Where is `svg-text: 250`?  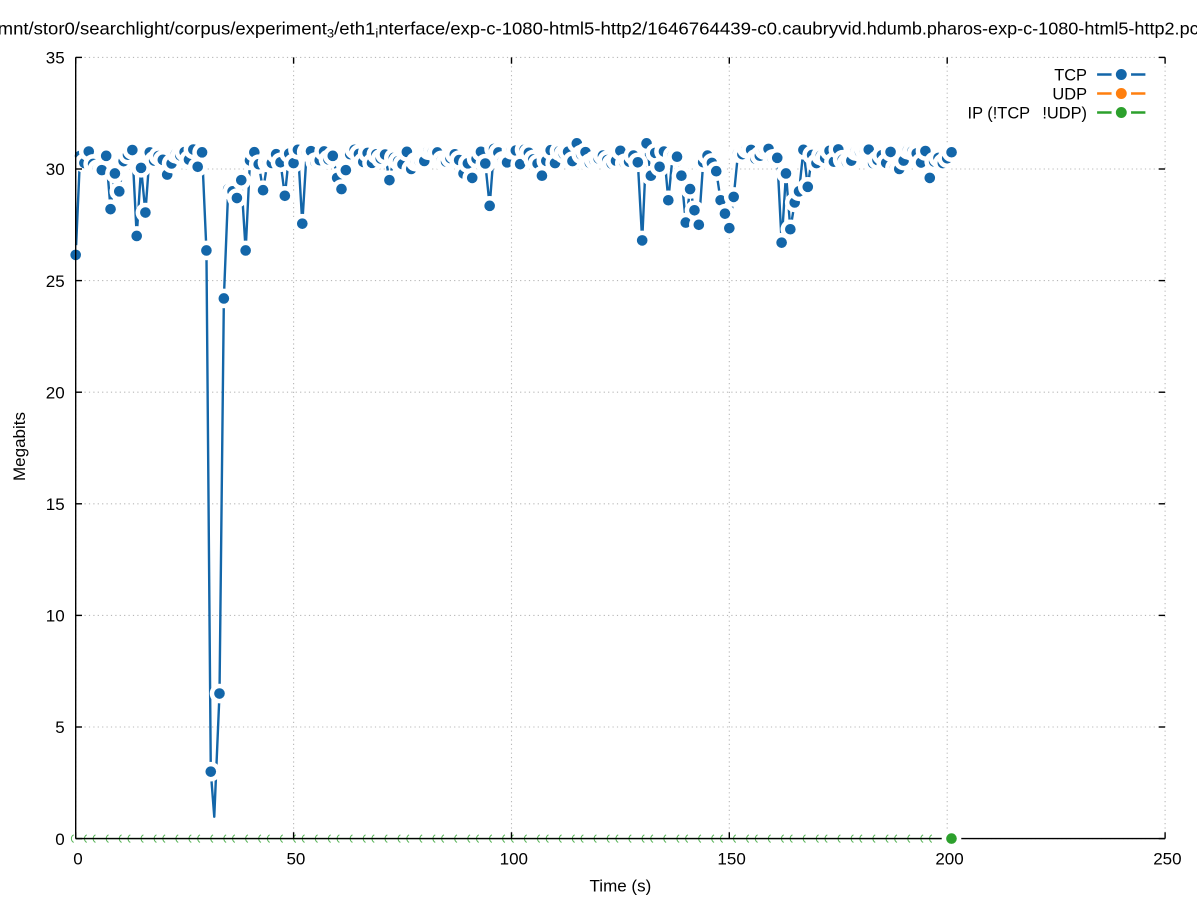
svg-text: 250 is located at coordinates (1167, 859).